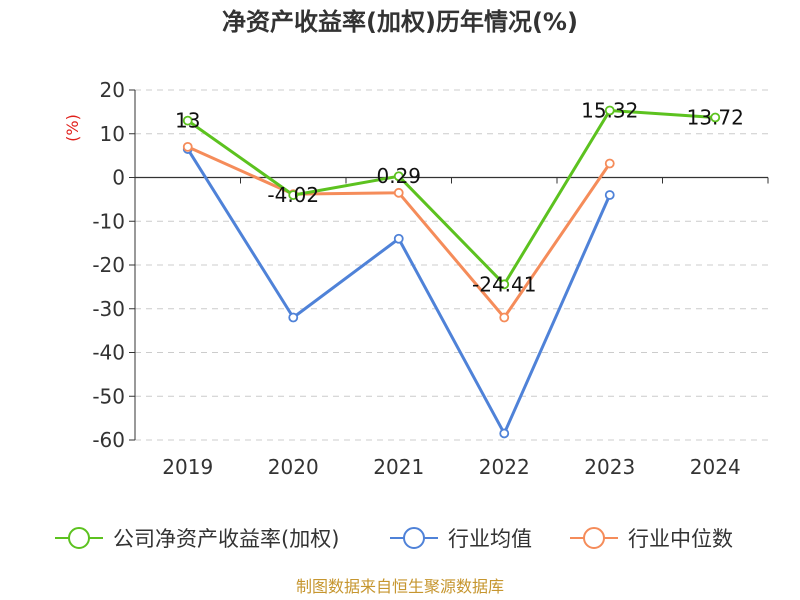 The image size is (800, 600). What do you see at coordinates (400, 22) in the screenshot?
I see `chart-title: 净资产收益率(加权)历年情况(%)` at bounding box center [400, 22].